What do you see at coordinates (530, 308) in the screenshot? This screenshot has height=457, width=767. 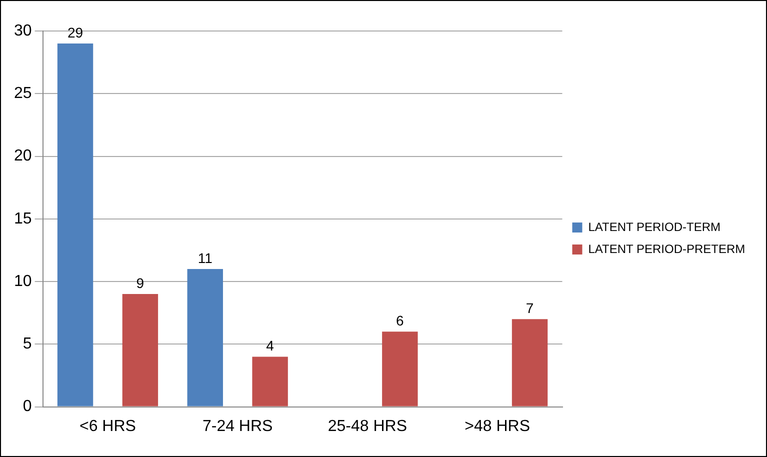 I see `data-label: 7` at bounding box center [530, 308].